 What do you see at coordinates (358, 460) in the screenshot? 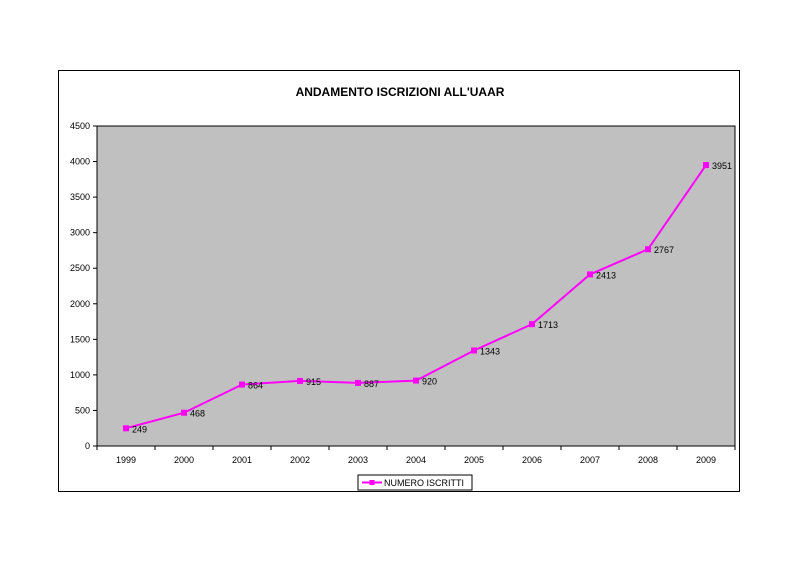
I see `x-tick-label: 2003` at bounding box center [358, 460].